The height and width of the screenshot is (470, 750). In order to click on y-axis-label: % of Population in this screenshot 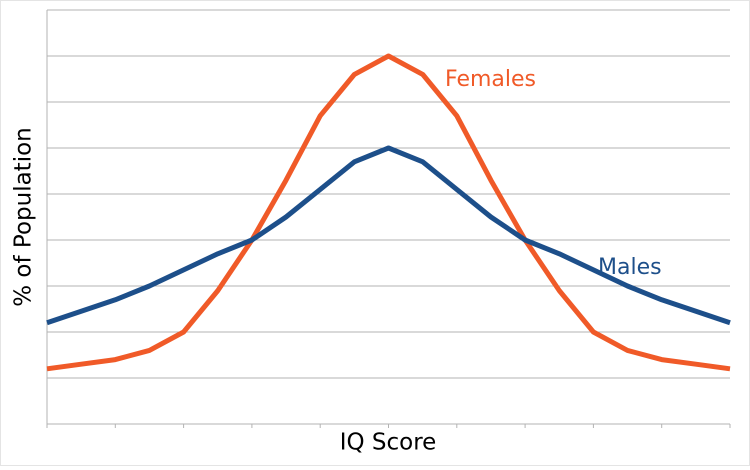, I will do `click(24, 217)`.